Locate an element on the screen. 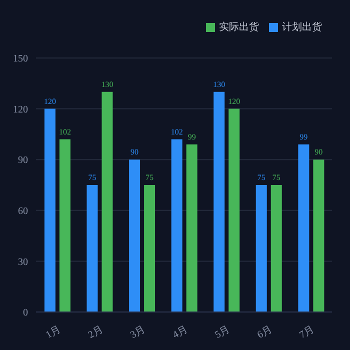 The width and height of the screenshot is (350, 350). y-tick-label: 0 is located at coordinates (25, 313).